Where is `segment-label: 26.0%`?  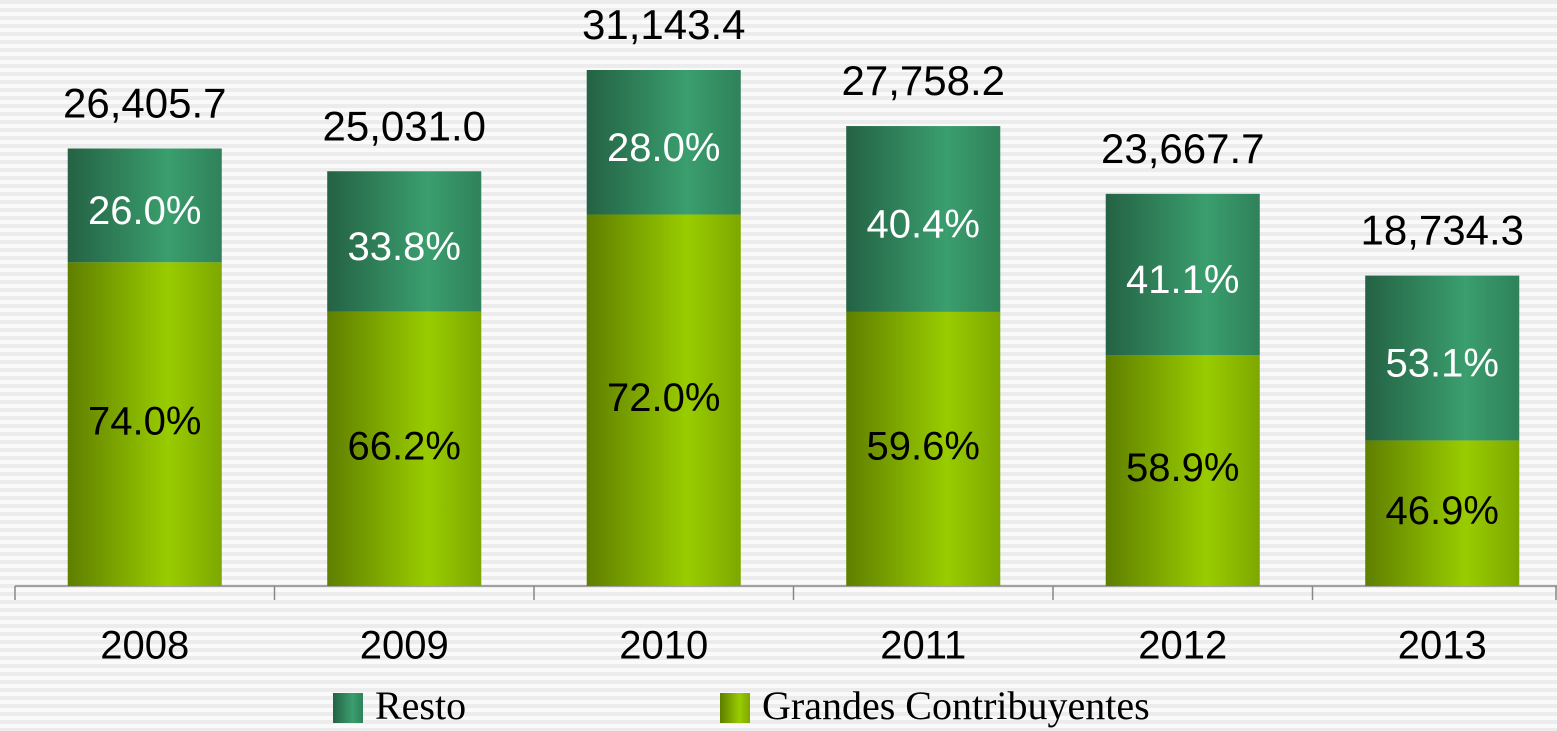 segment-label: 26.0% is located at coordinates (144, 211).